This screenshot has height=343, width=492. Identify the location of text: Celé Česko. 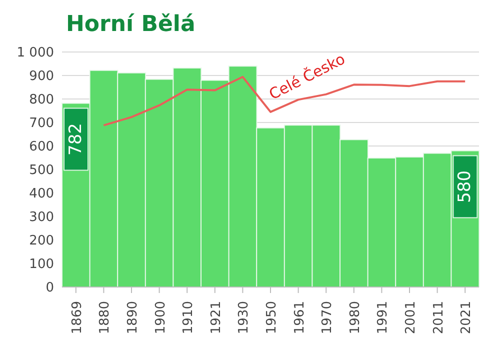
(307, 77).